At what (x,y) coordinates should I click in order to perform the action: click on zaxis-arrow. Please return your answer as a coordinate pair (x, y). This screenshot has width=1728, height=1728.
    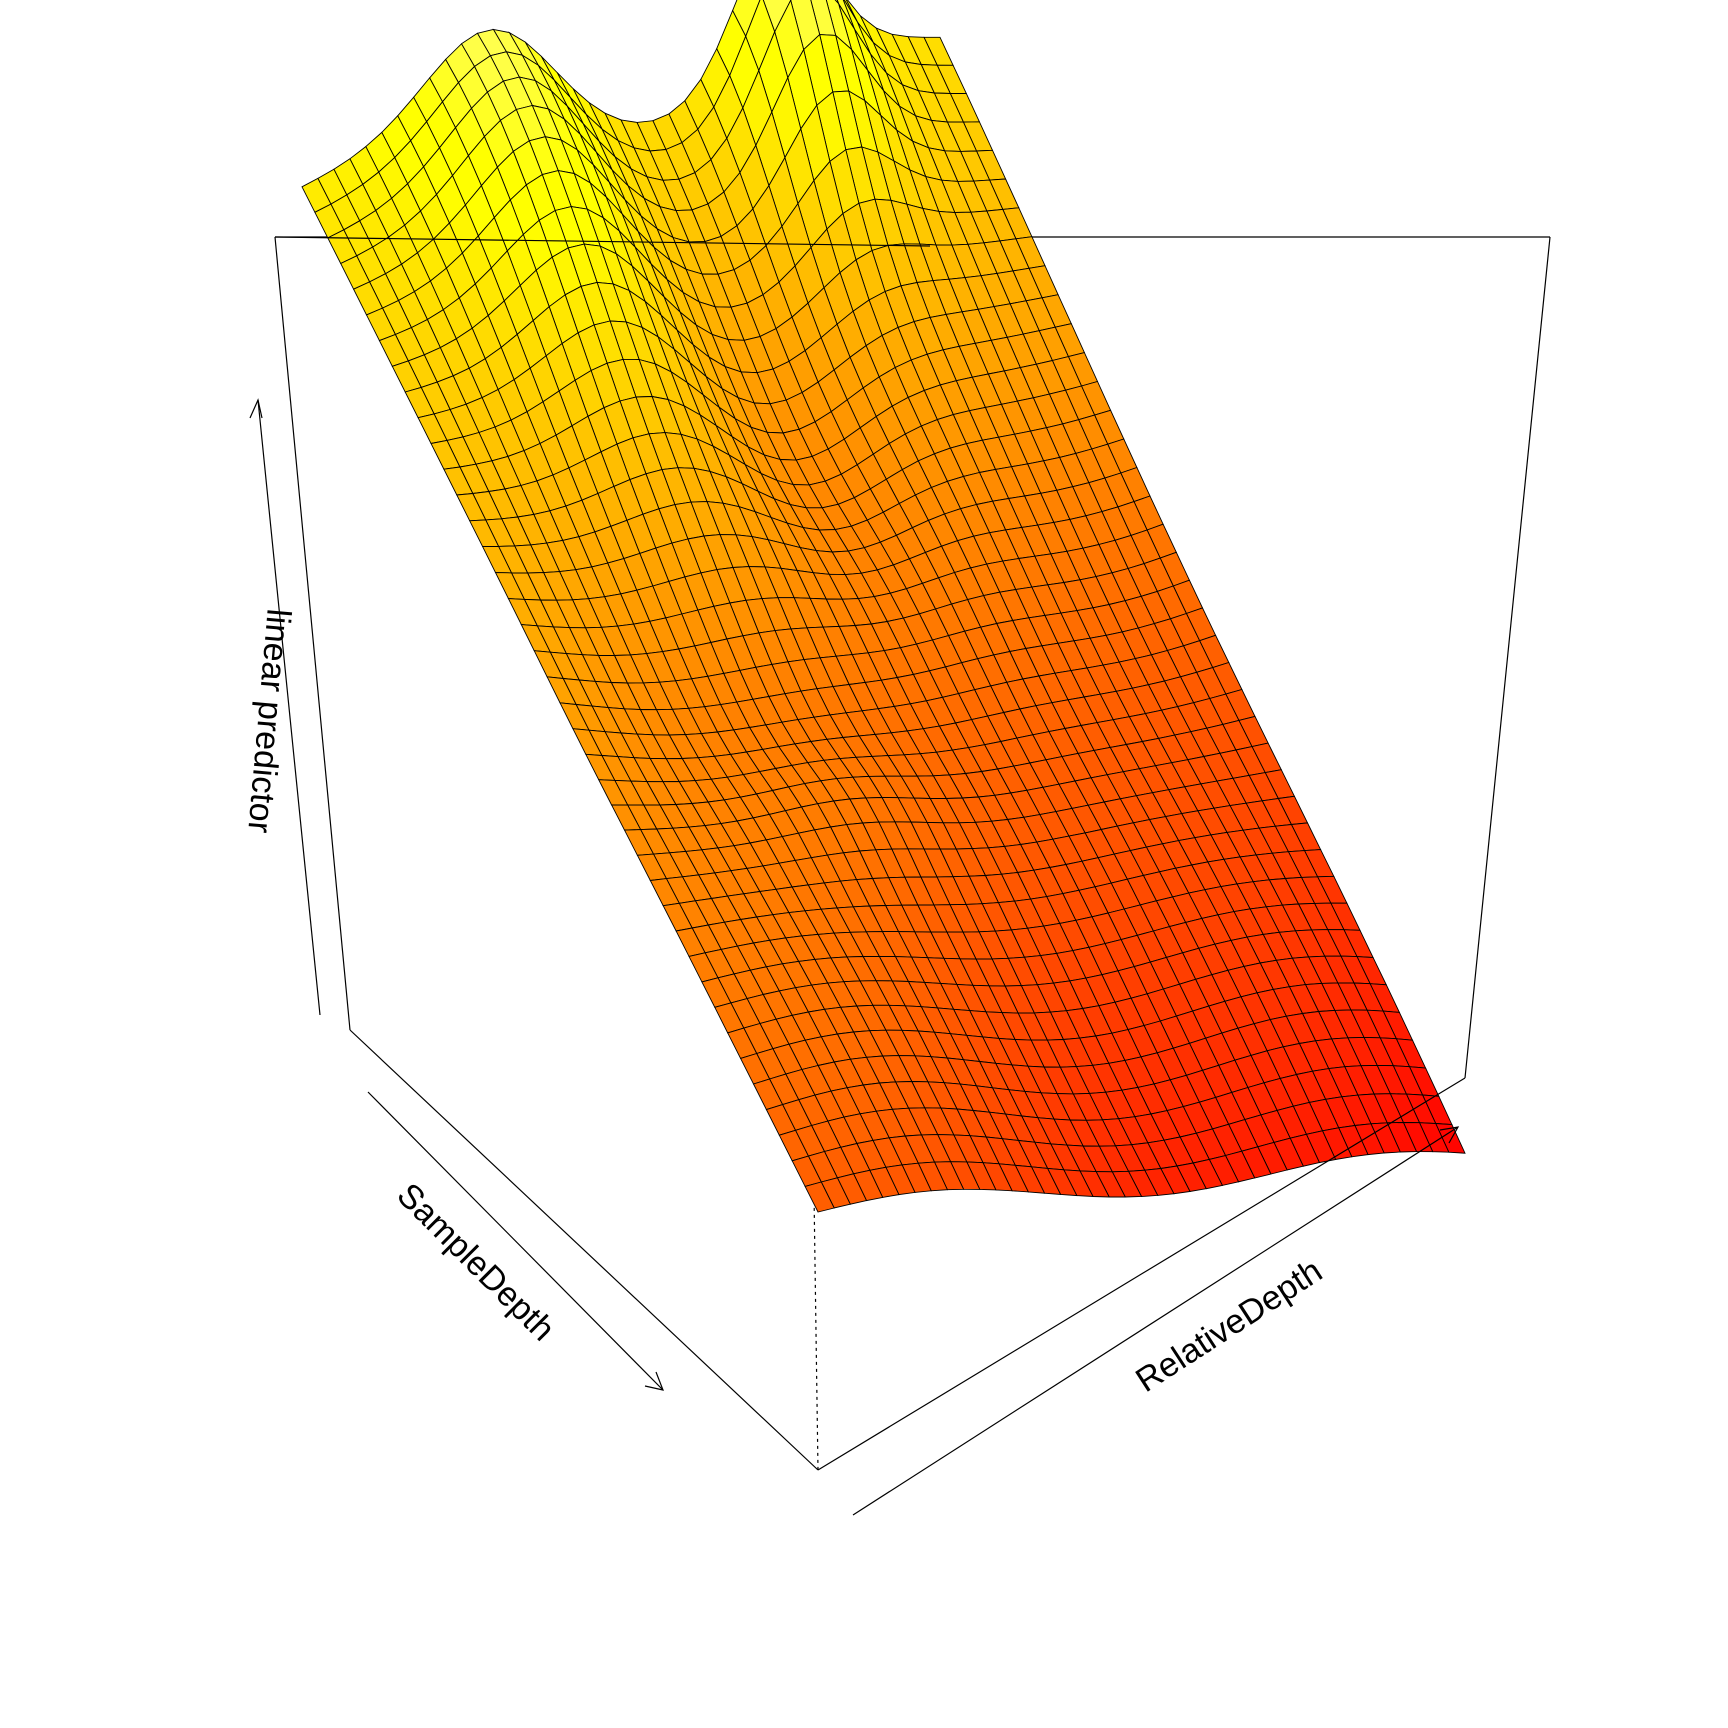
    Looking at the image, I should click on (289, 707).